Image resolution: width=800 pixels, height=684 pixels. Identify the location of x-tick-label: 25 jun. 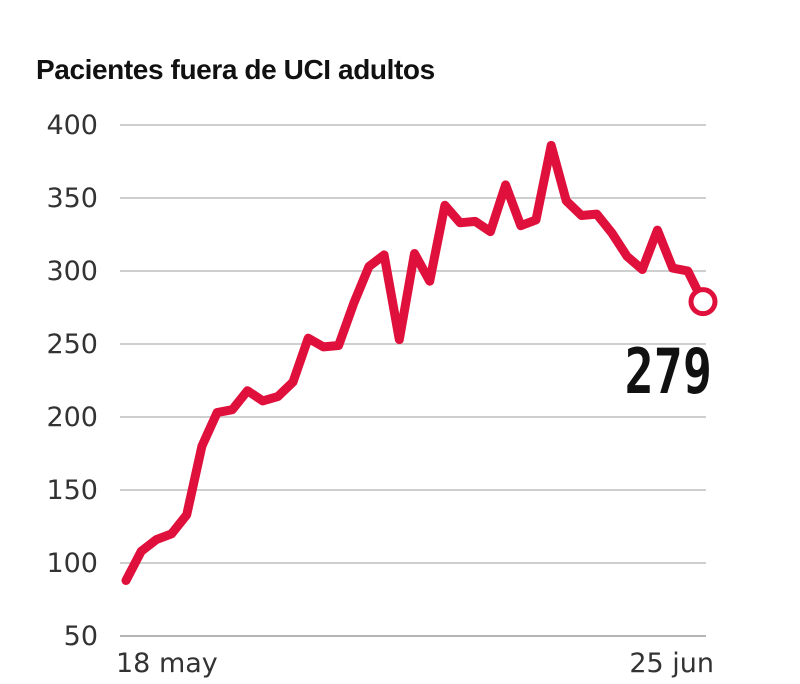
(671, 663).